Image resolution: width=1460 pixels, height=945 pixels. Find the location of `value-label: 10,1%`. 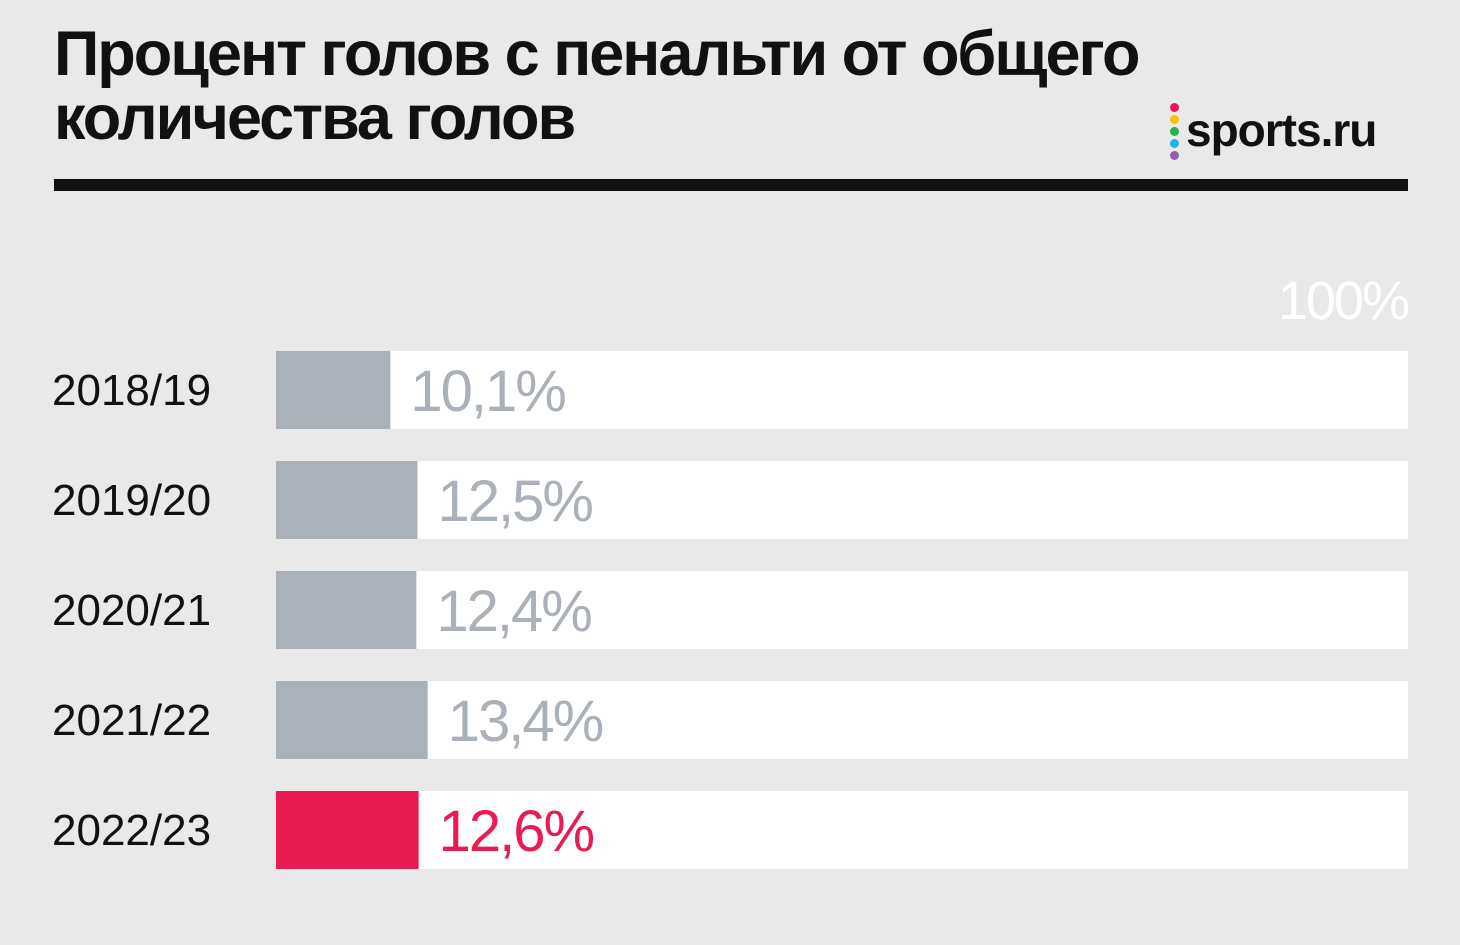

value-label: 10,1% is located at coordinates (487, 391).